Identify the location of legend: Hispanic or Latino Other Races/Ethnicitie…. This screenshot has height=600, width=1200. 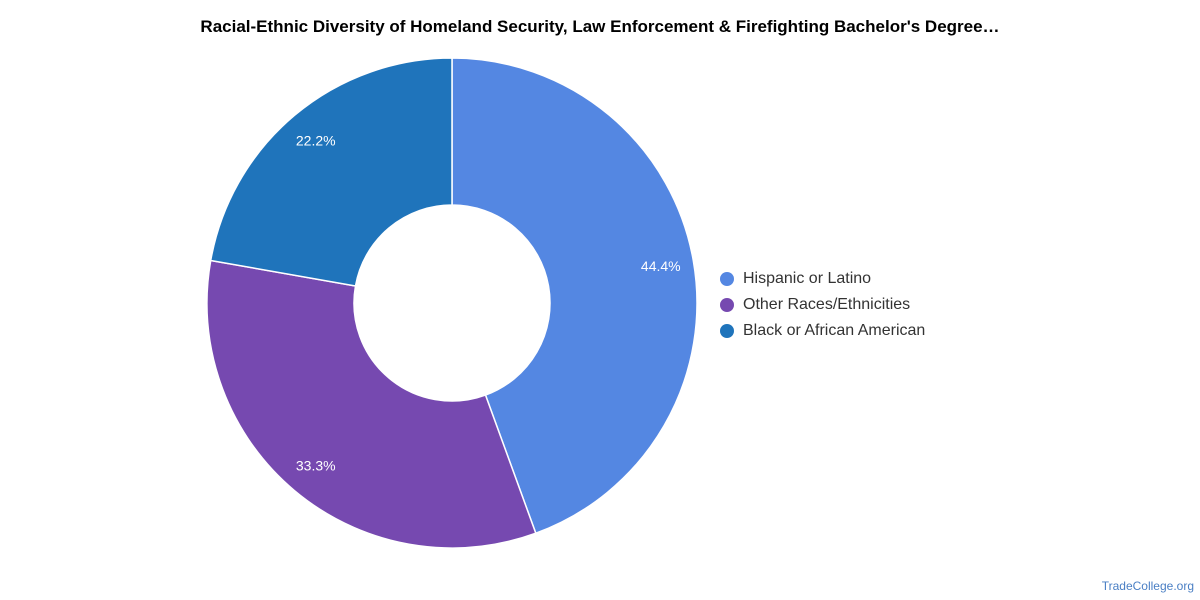
(822, 305).